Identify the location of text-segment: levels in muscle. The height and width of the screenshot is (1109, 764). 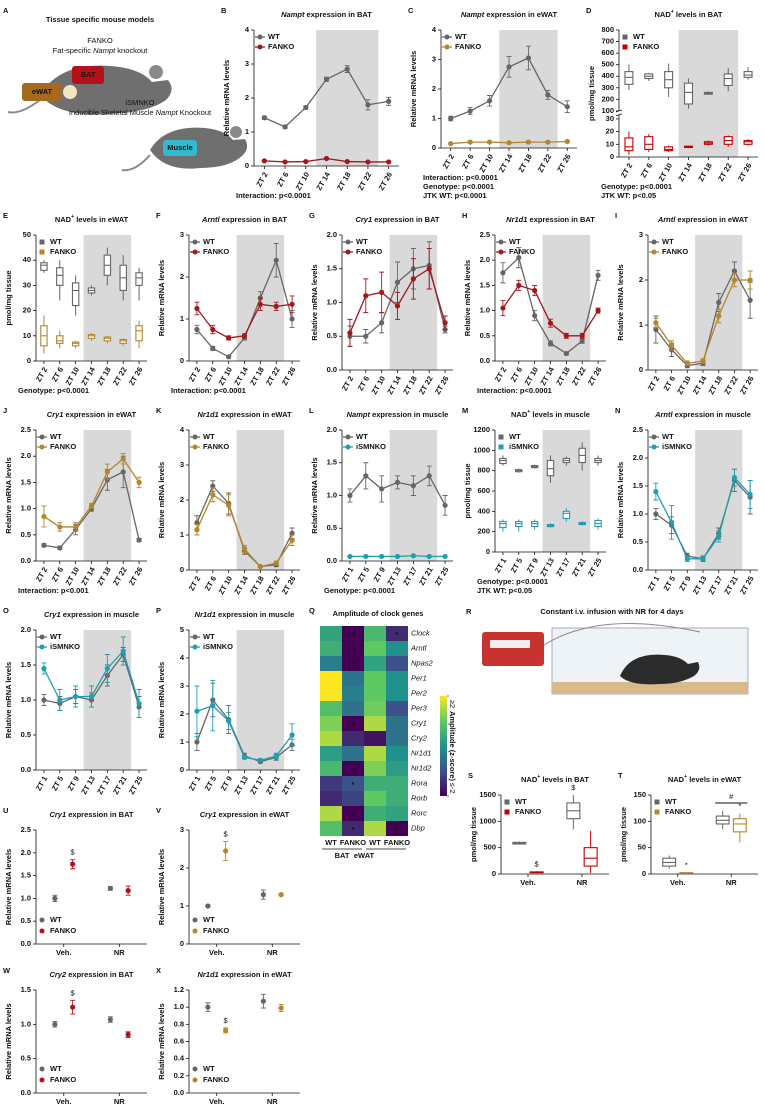
(560, 414).